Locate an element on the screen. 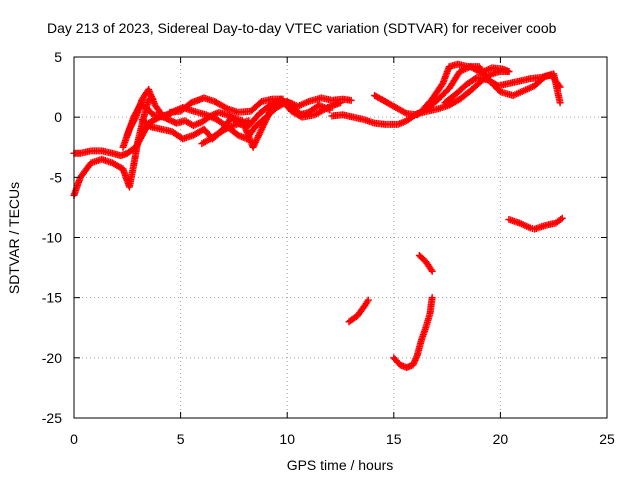 This screenshot has width=640, height=480. y-tick-label: -5 is located at coordinates (56, 177).